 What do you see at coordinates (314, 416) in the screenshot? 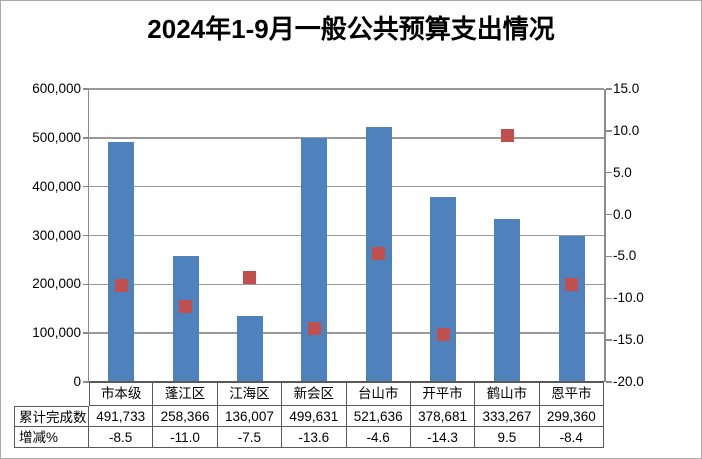
I see `table-cell: 499,631` at bounding box center [314, 416].